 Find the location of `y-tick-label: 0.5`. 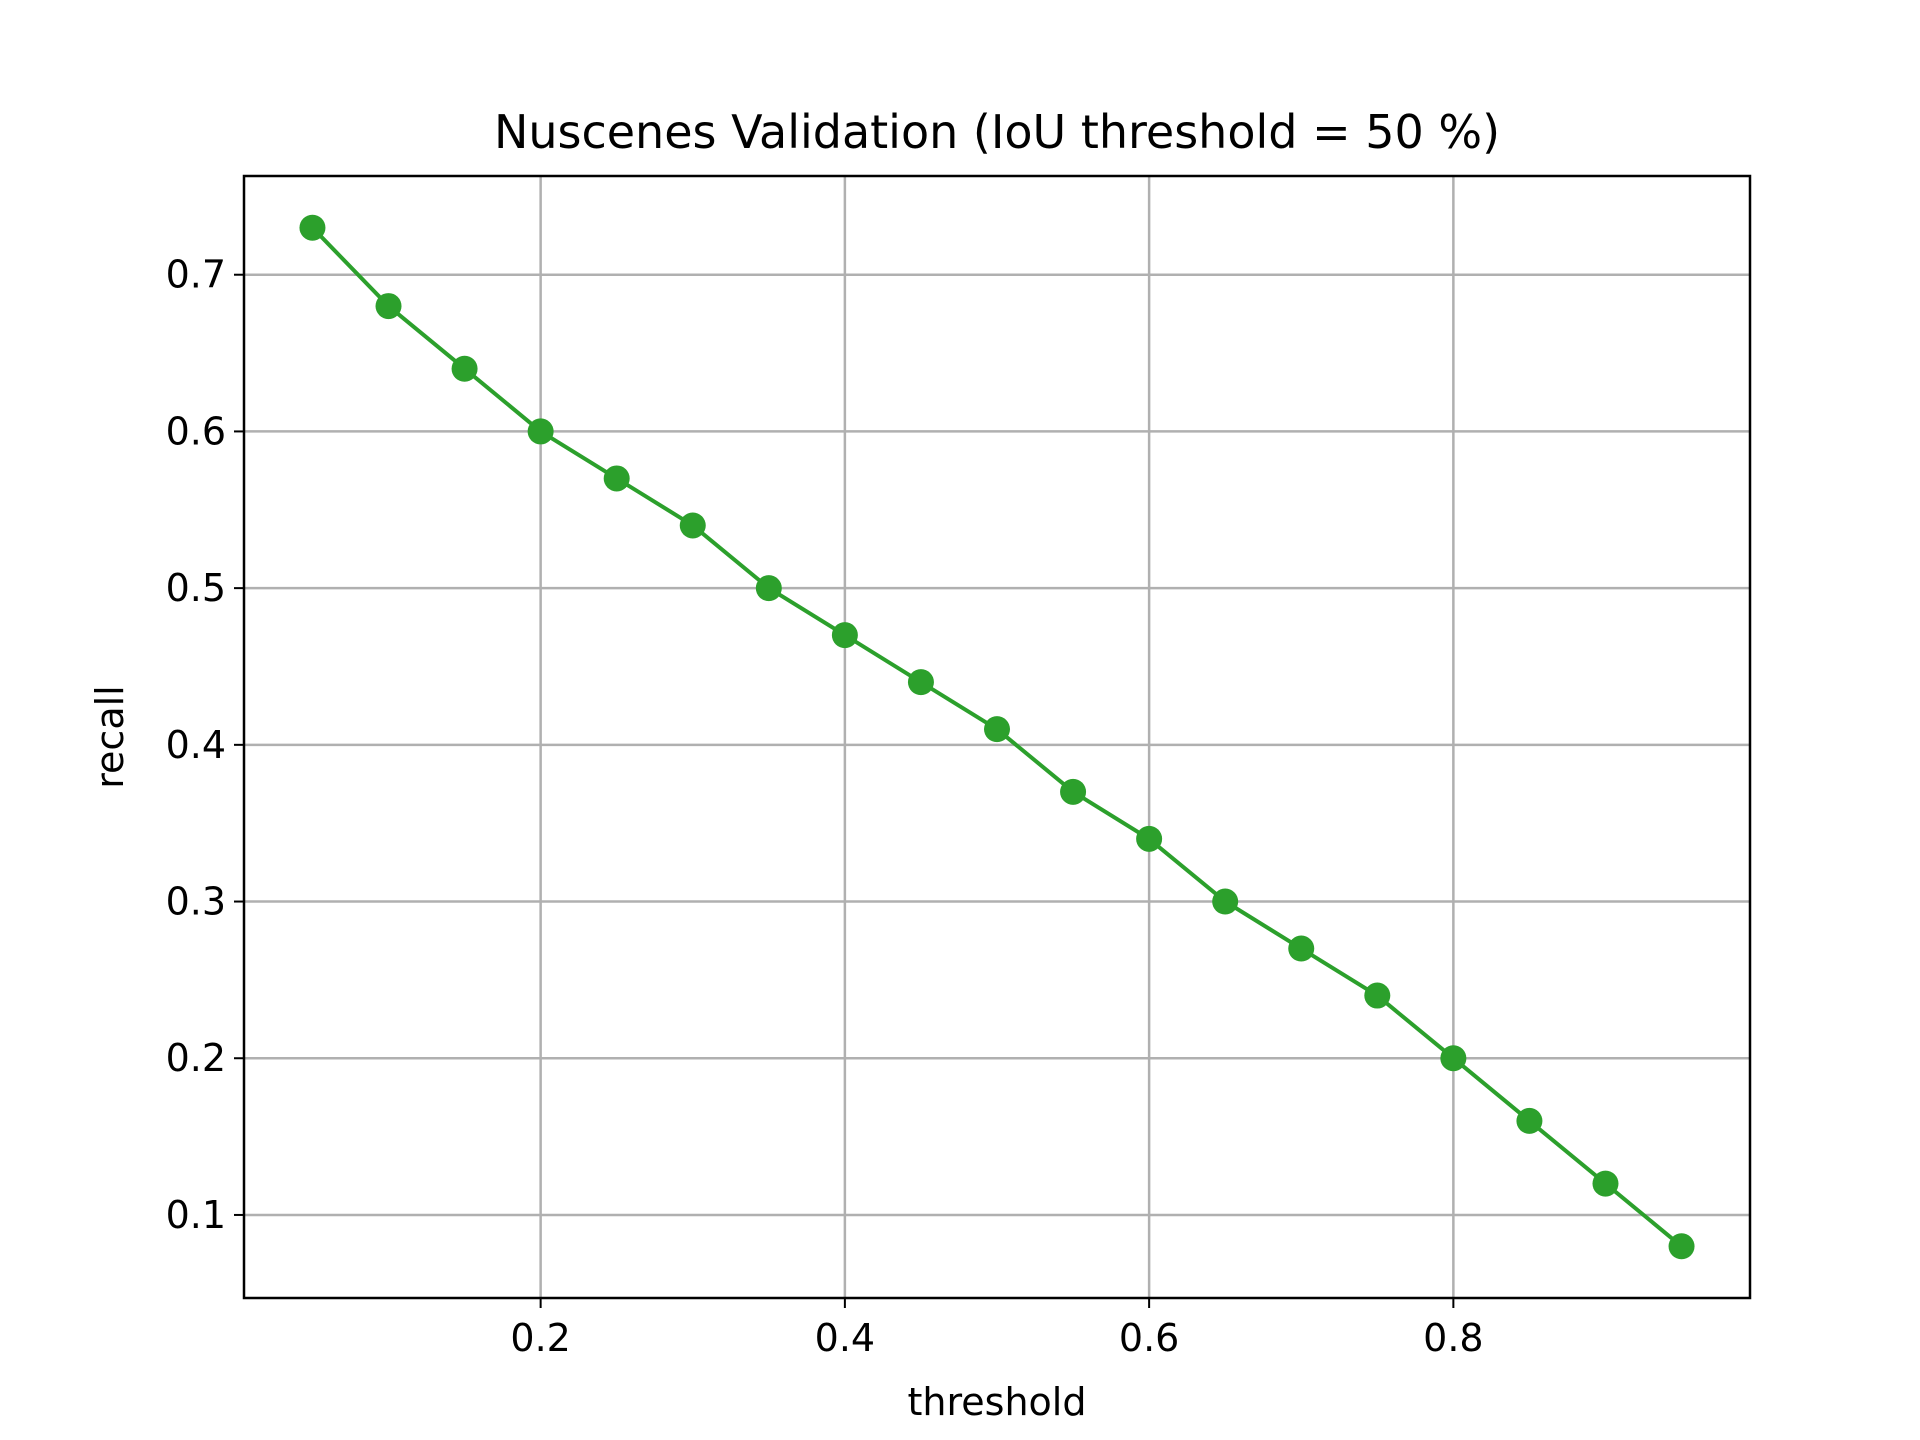

y-tick-label: 0.5 is located at coordinates (196, 588).